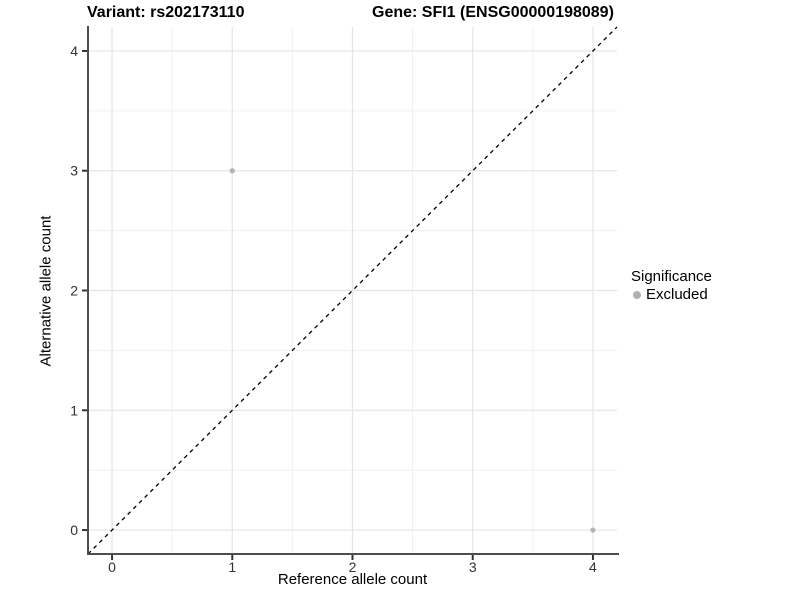 Image resolution: width=800 pixels, height=600 pixels. What do you see at coordinates (677, 294) in the screenshot?
I see `legend-item-label: Excluded` at bounding box center [677, 294].